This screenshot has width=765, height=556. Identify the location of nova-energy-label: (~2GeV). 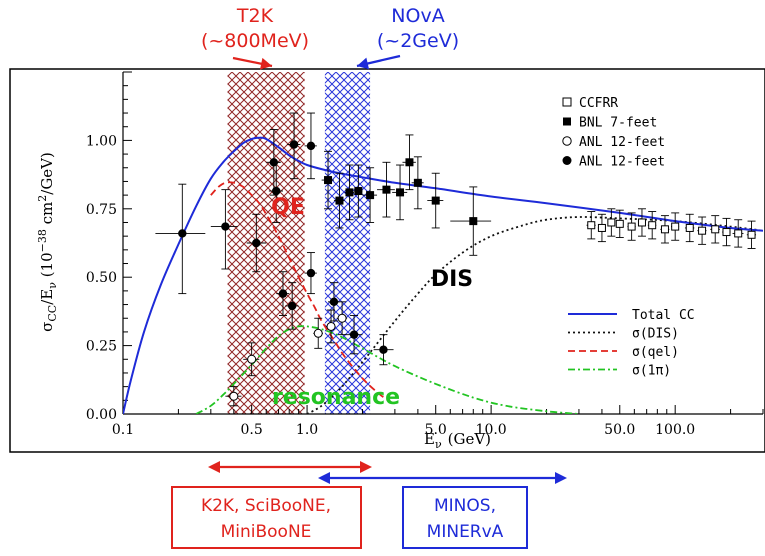
(418, 41).